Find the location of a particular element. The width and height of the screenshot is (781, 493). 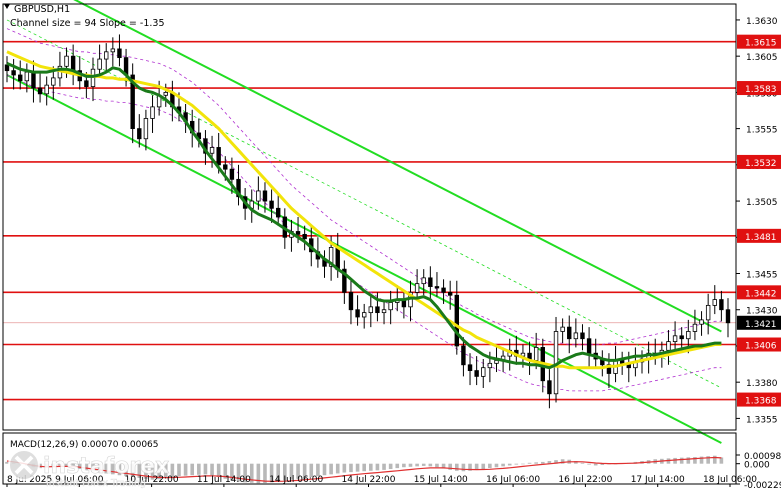

y-tick-label: 1.3555 is located at coordinates (762, 131).